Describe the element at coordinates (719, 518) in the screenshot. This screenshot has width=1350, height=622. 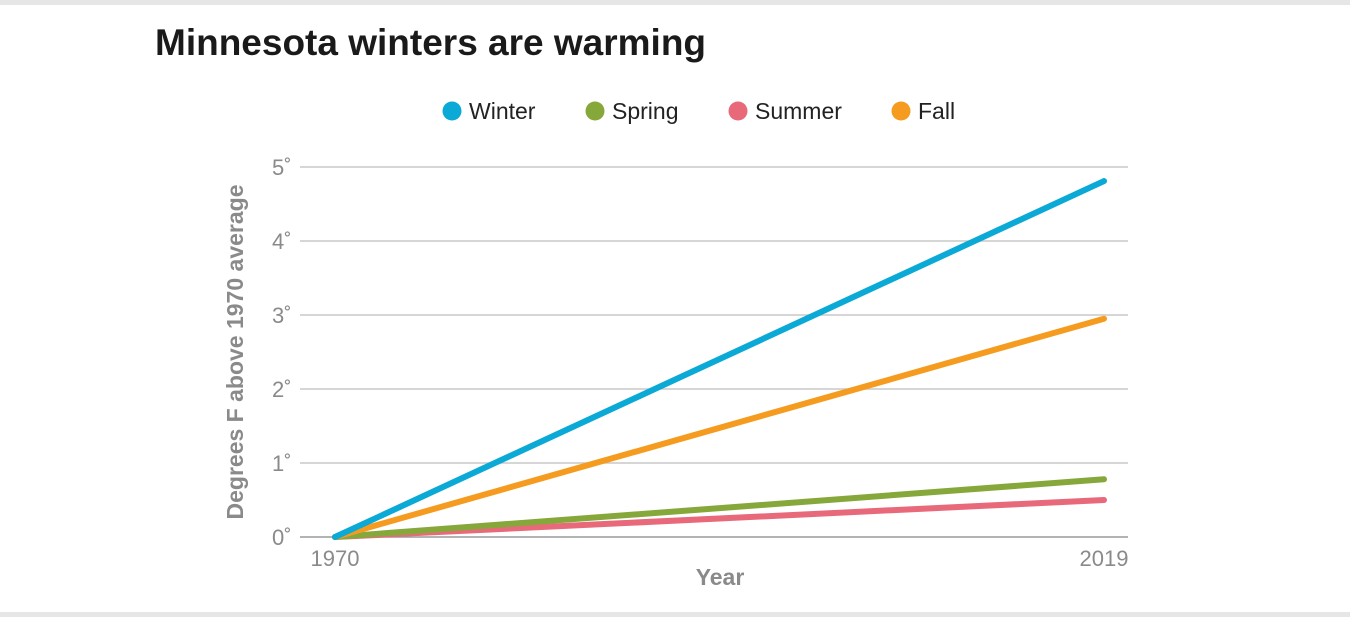
I see `series-line-summer` at that location.